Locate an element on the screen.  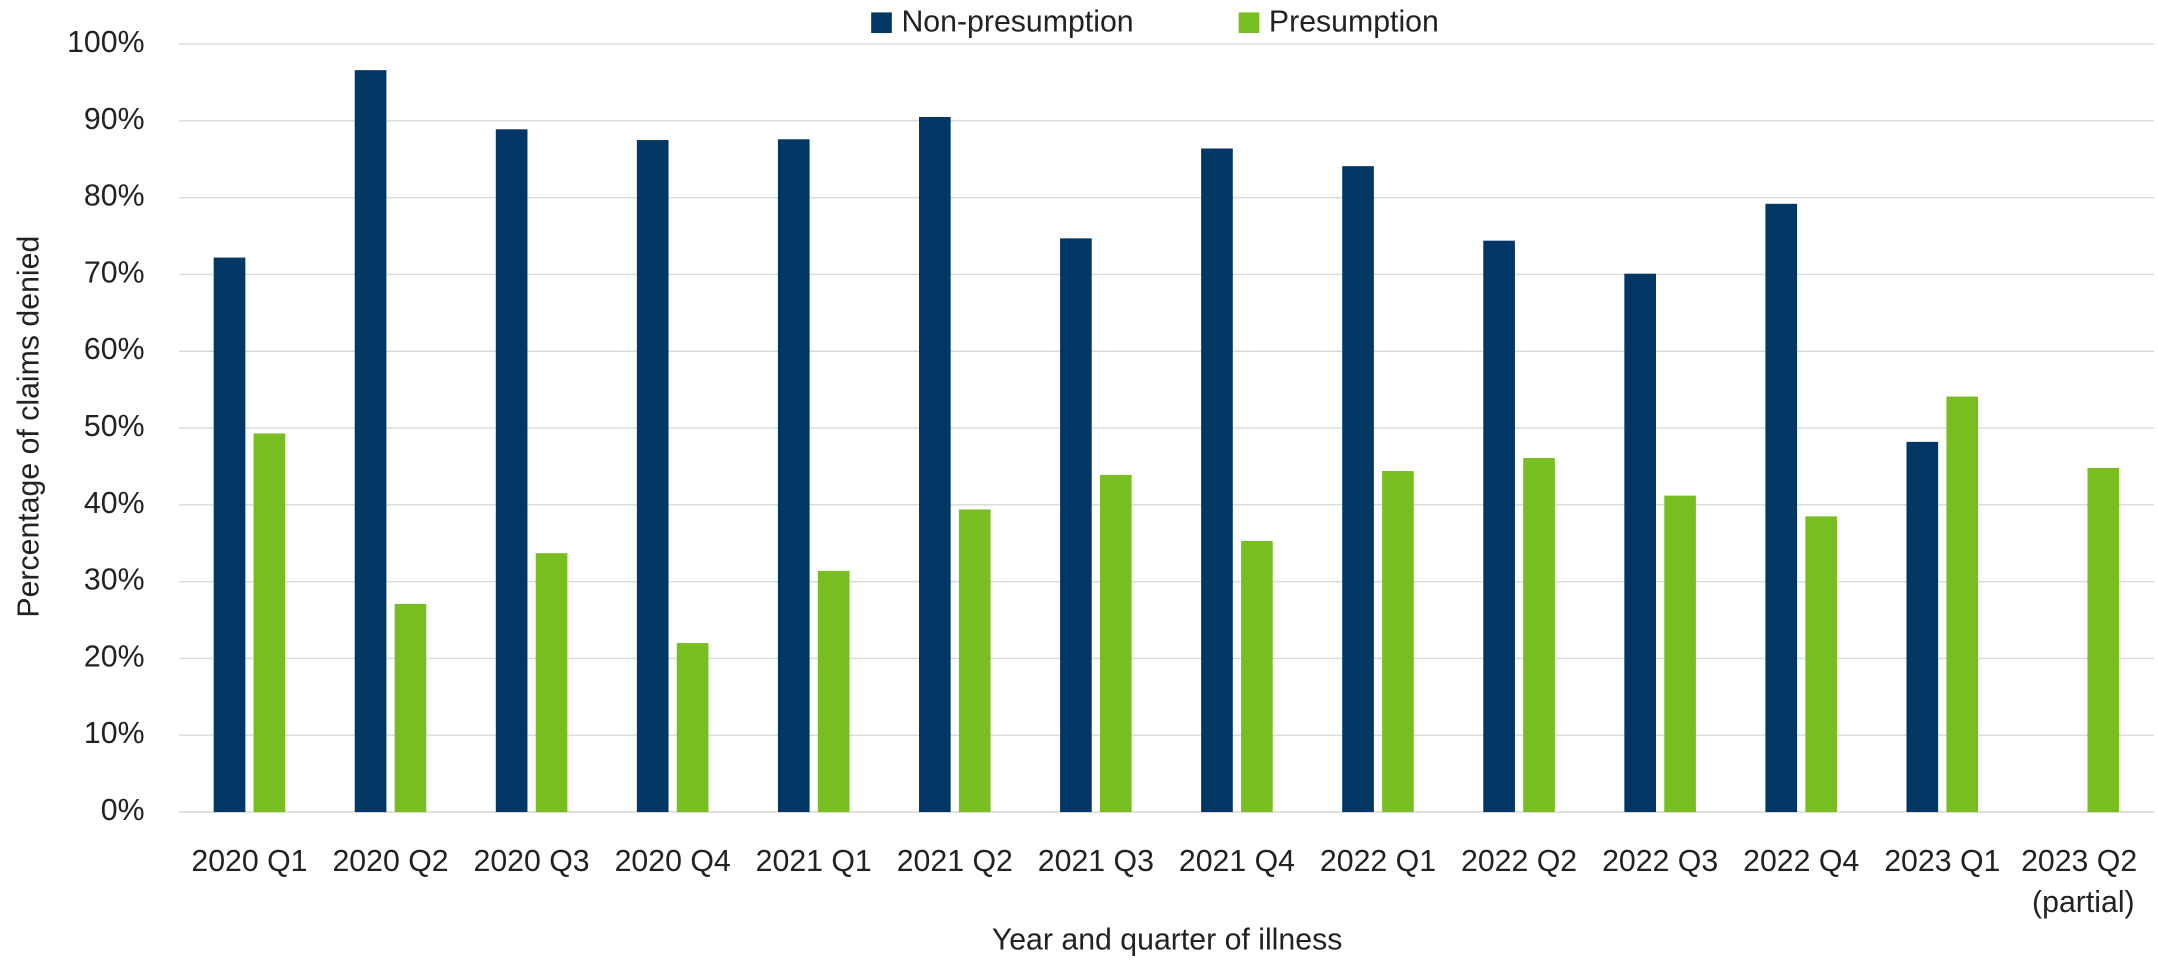
y-tick-label: 70% is located at coordinates (114, 272).